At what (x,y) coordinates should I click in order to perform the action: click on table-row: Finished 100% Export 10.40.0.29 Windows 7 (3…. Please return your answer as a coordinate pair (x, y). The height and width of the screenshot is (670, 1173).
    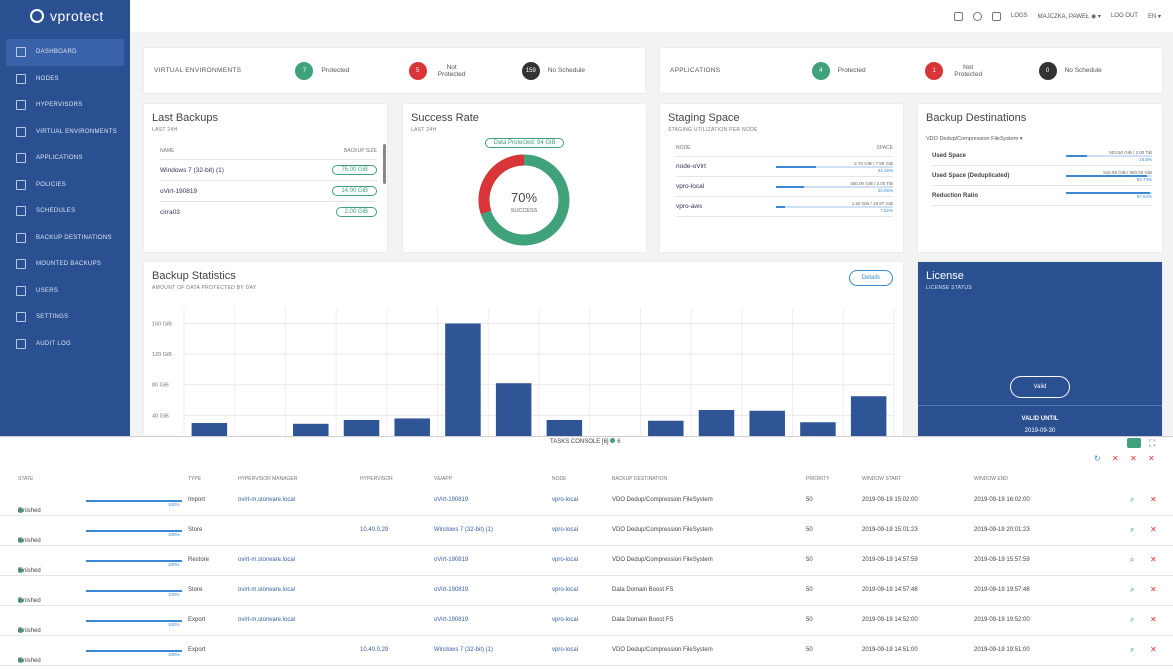
    Looking at the image, I should click on (586, 651).